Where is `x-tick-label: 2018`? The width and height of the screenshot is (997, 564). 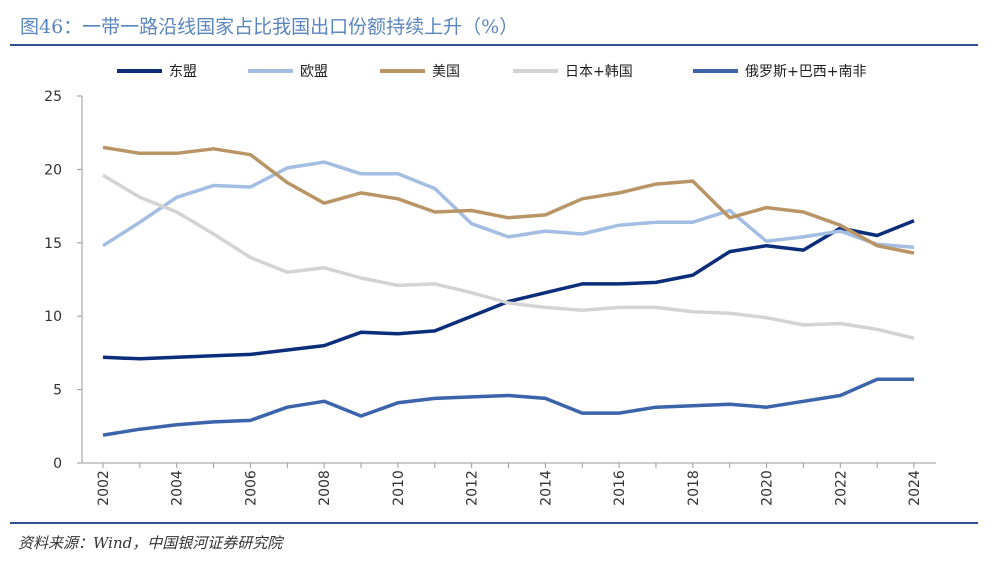
x-tick-label: 2018 is located at coordinates (694, 488).